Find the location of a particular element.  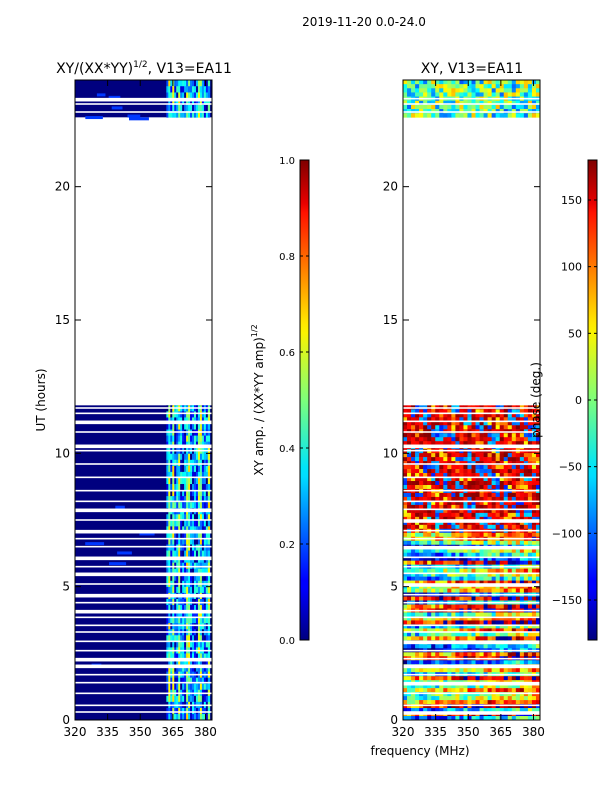

left-flag-gap is located at coordinates (143, 510).